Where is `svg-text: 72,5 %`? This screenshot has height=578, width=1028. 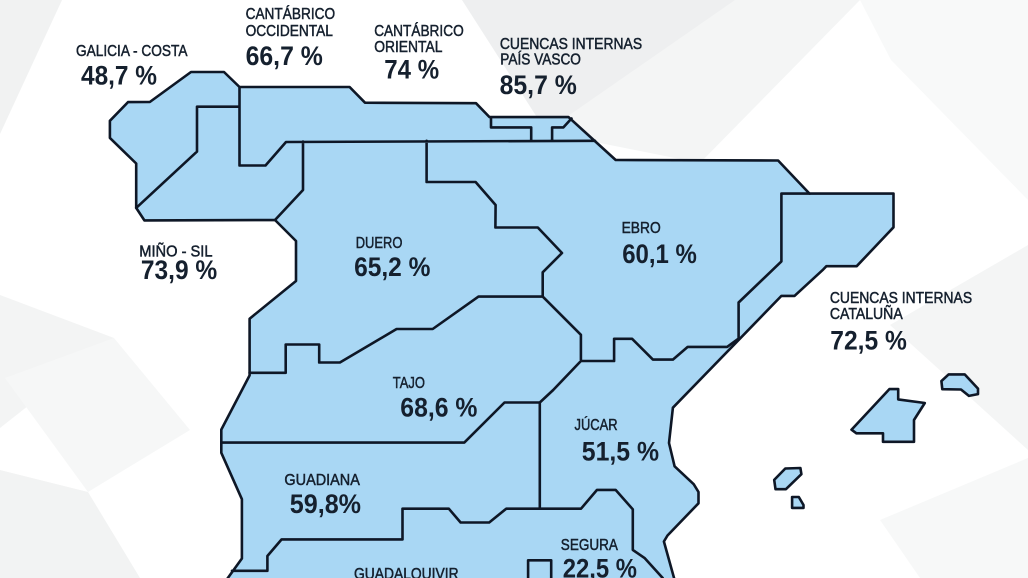 svg-text: 72,5 % is located at coordinates (868, 341).